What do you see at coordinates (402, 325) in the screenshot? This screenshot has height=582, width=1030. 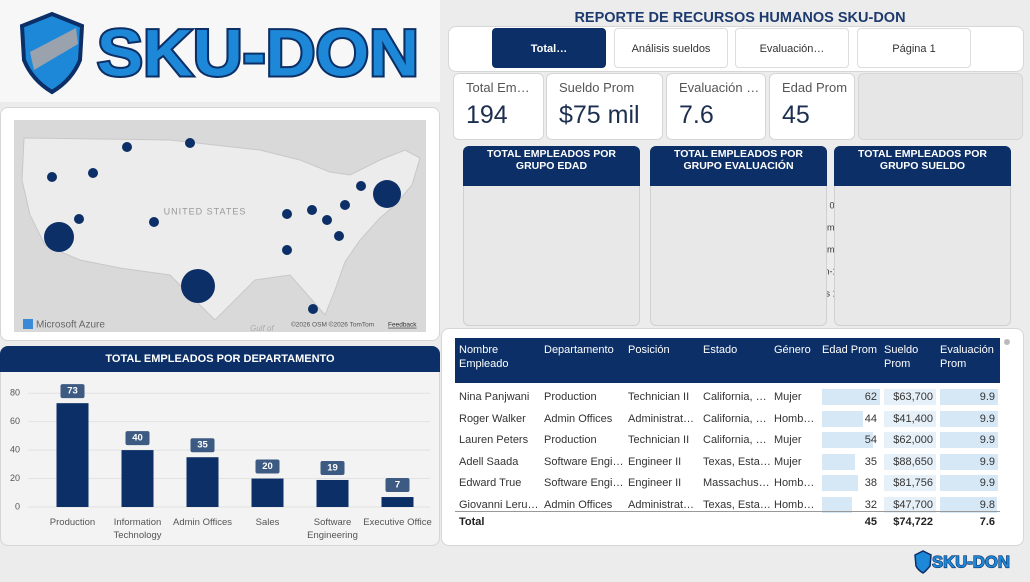 I see `map-feedback: Feedback` at bounding box center [402, 325].